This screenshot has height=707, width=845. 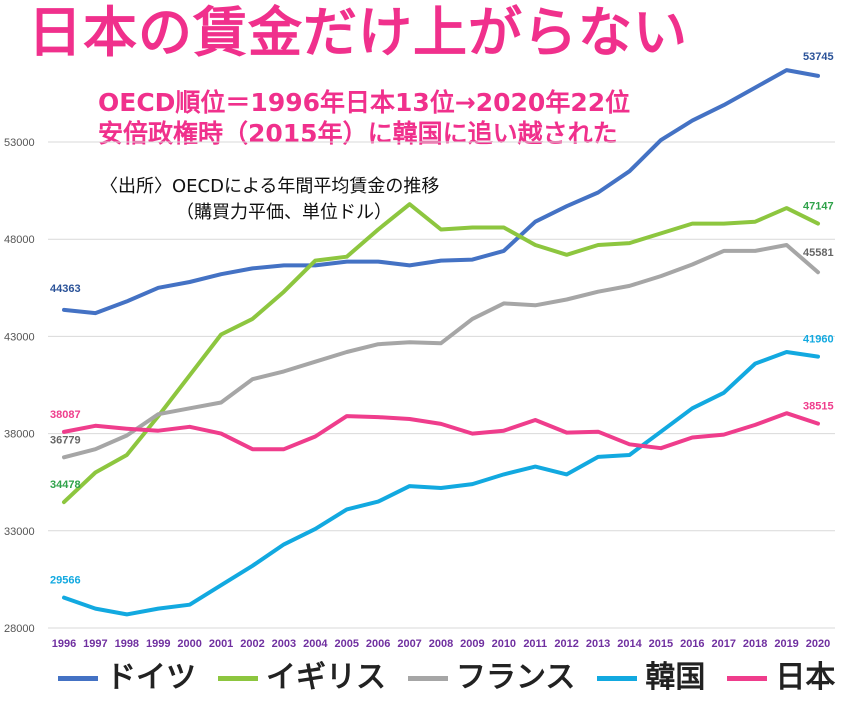 What do you see at coordinates (19, 240) in the screenshot?
I see `y-tick-label: 48000` at bounding box center [19, 240].